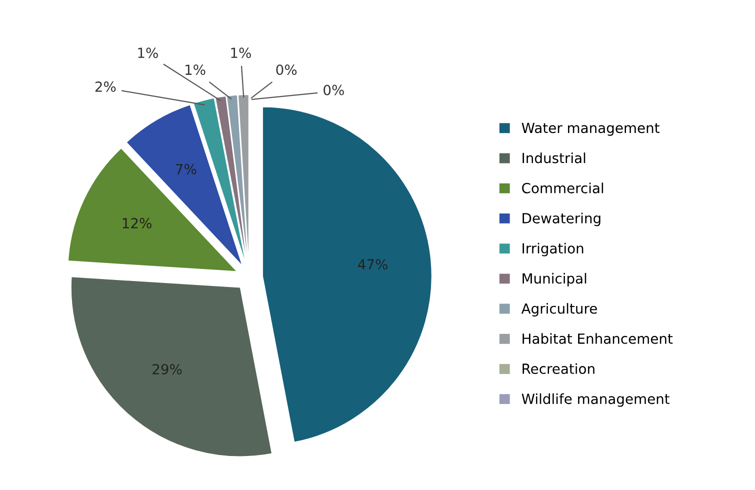  Describe the element at coordinates (559, 309) in the screenshot. I see `legend-label: Agriculture` at that location.